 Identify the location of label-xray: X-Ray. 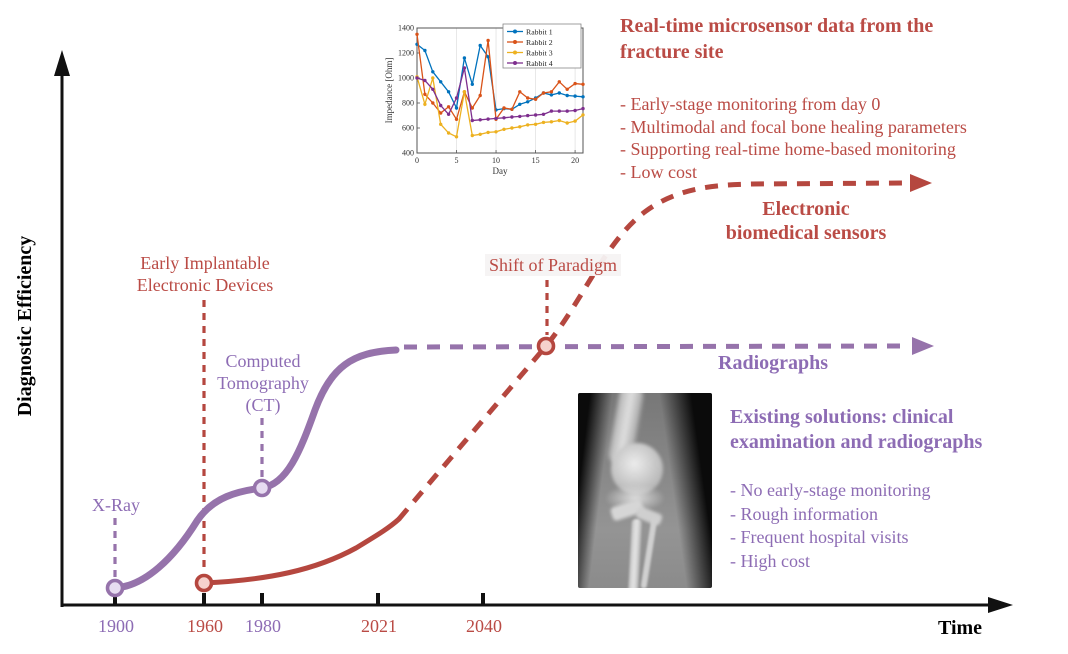
(116, 505).